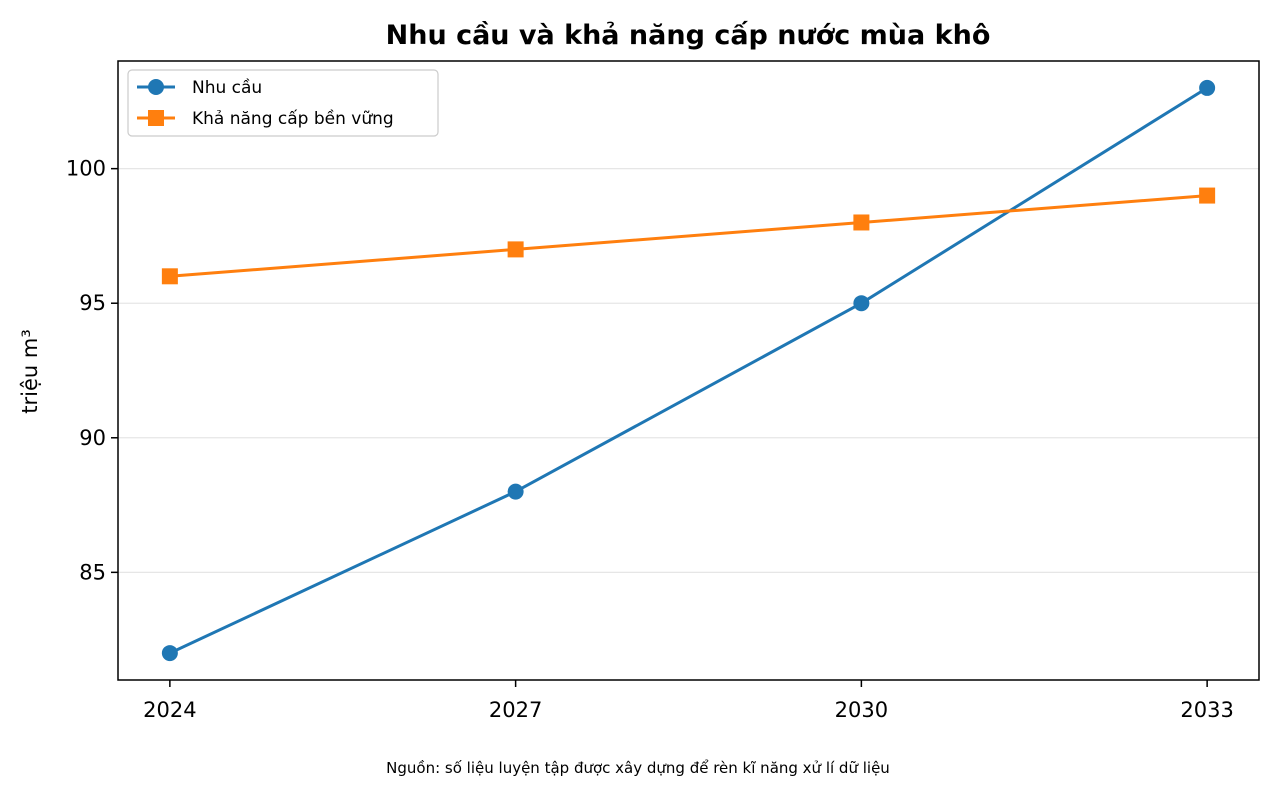 This screenshot has height=795, width=1277. I want to click on y-tick-label: 95, so click(92, 303).